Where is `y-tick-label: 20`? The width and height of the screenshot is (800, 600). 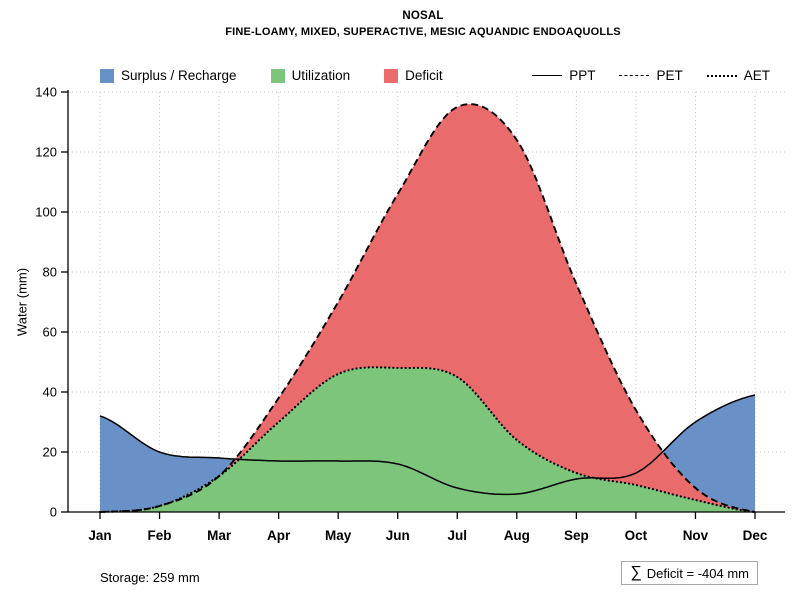
y-tick-label: 20 is located at coordinates (50, 452).